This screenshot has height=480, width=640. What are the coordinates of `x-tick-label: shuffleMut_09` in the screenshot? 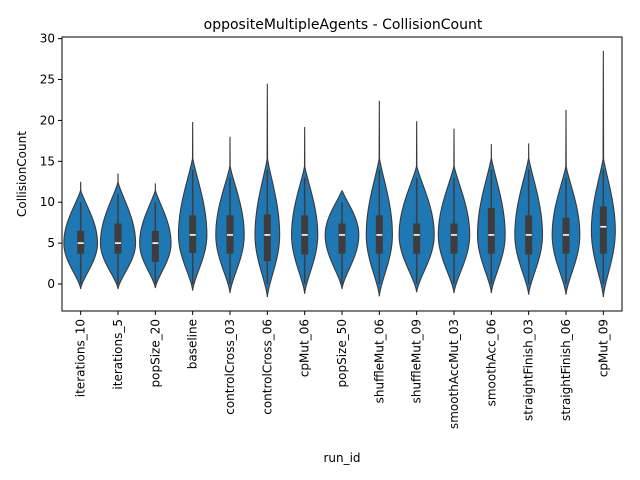 It's located at (417, 361).